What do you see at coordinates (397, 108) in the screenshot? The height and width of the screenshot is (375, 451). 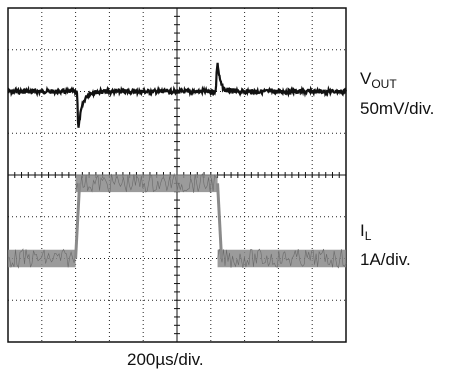 I see `vout-scale-label: 50mV/div.` at bounding box center [397, 108].